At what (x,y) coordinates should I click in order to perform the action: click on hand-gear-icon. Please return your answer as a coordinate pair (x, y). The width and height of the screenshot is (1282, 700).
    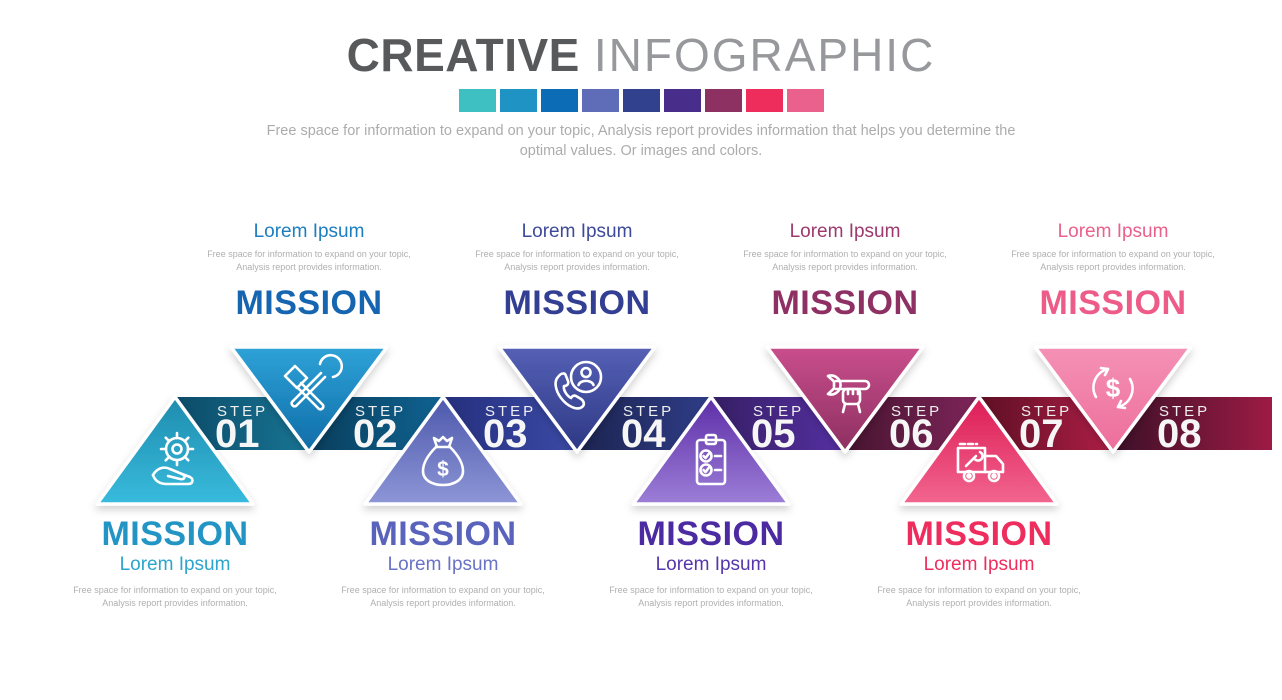
    Looking at the image, I should click on (173, 458).